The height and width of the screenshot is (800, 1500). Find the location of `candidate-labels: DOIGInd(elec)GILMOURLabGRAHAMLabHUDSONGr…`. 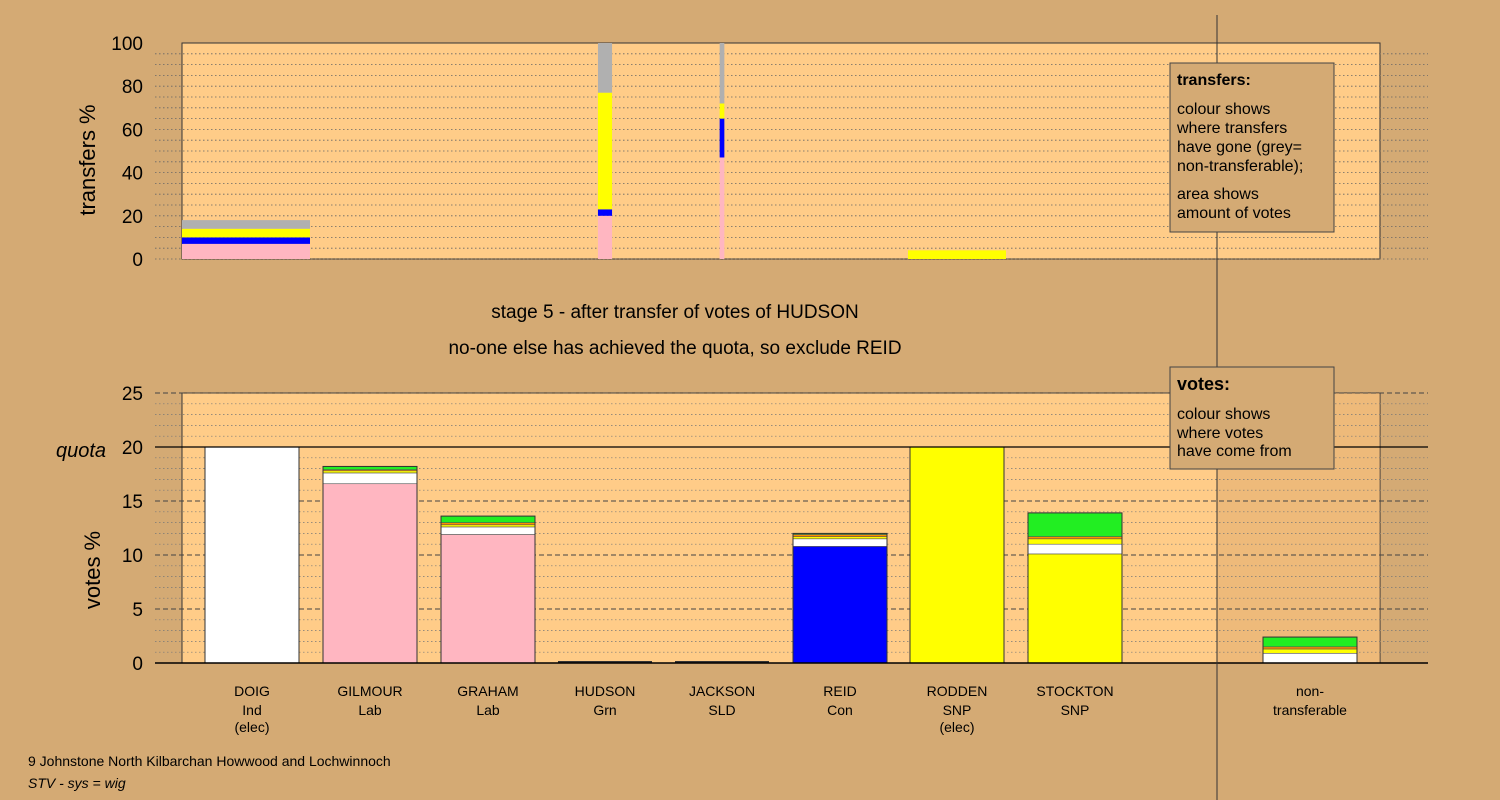

candidate-labels: DOIGInd(elec)GILMOURLabGRAHAMLabHUDSONGr… is located at coordinates (790, 709).